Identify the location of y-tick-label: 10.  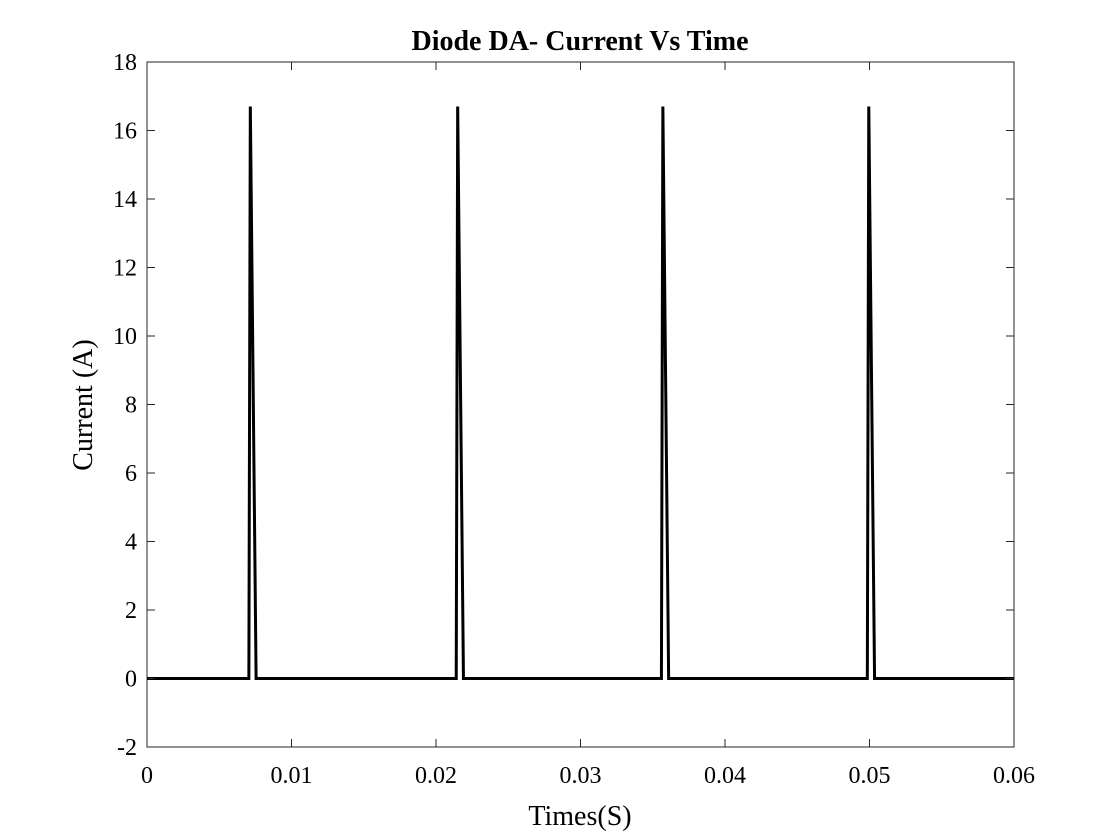
(125, 337).